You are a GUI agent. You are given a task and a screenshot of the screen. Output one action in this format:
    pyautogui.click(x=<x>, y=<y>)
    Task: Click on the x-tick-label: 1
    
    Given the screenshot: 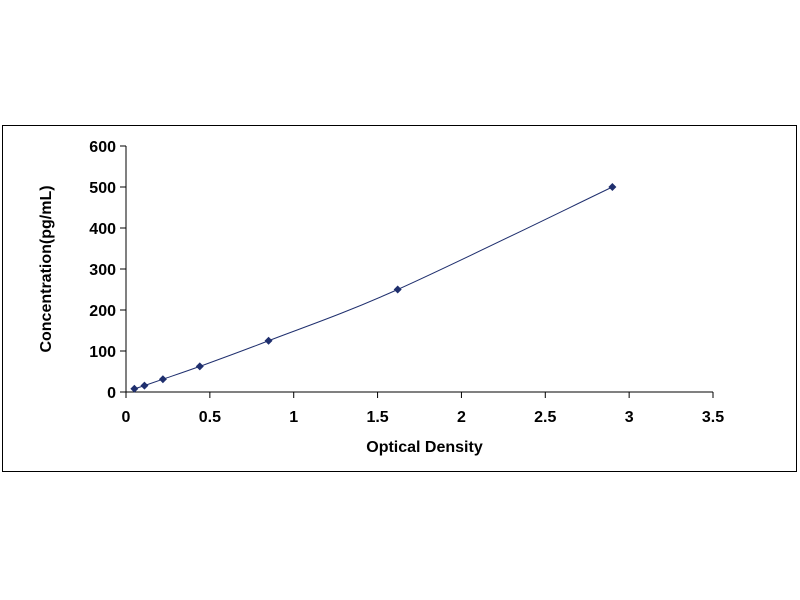 What is the action you would take?
    pyautogui.click(x=293, y=417)
    